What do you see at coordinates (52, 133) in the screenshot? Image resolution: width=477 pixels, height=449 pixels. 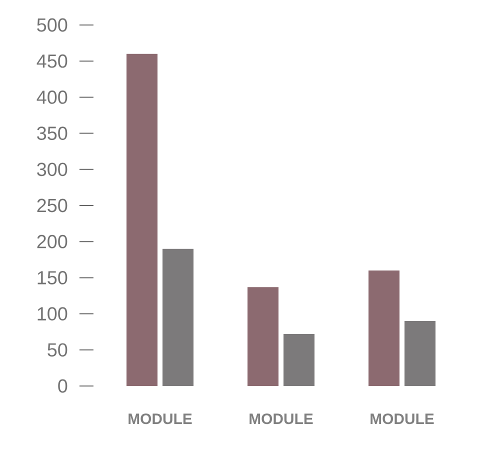 I see `y-tick-label: 350` at bounding box center [52, 133].